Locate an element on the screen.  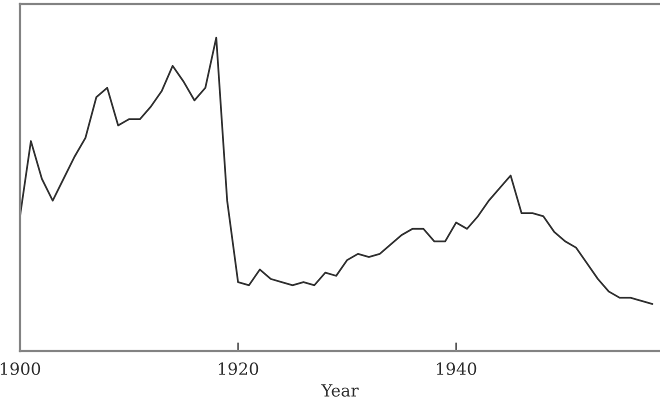
x-tick-label: 1940 is located at coordinates (456, 369).